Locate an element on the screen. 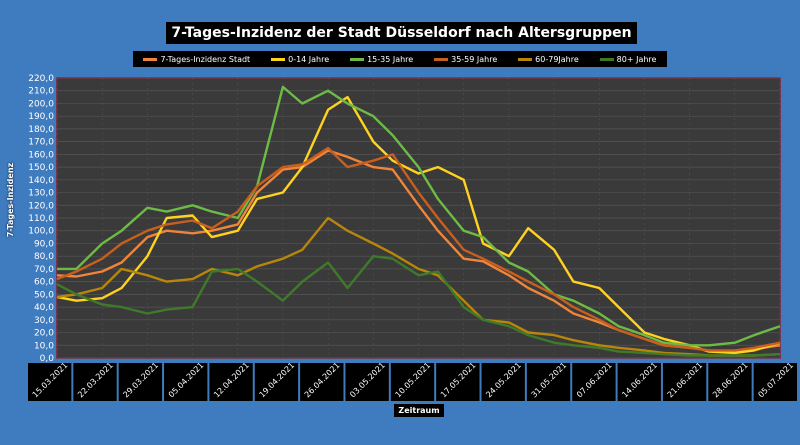 The width and height of the screenshot is (800, 445). x-tick: 14.06.2021 is located at coordinates (639, 381).